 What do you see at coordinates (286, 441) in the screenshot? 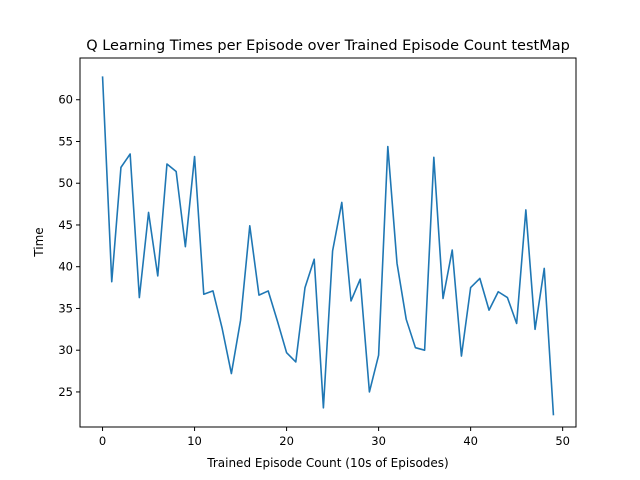
I see `x-tick-label: 20` at bounding box center [286, 441].